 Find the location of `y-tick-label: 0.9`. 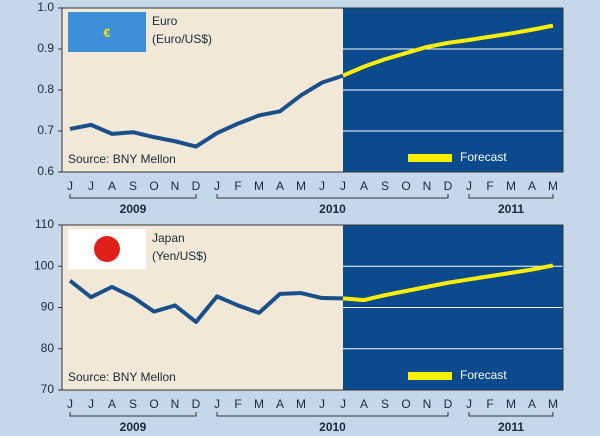

y-tick-label: 0.9 is located at coordinates (45, 48).